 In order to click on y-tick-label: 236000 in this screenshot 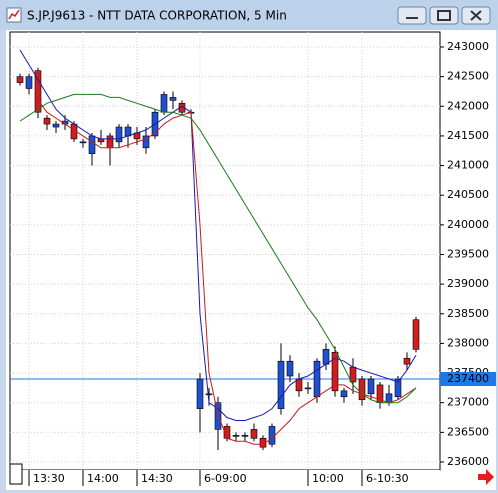, I will do `click(468, 461)`.